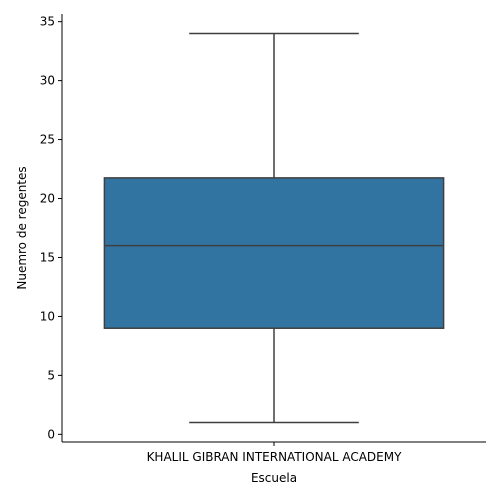 The width and height of the screenshot is (500, 504). Describe the element at coordinates (47, 257) in the screenshot. I see `y-tick-label: 15` at that location.